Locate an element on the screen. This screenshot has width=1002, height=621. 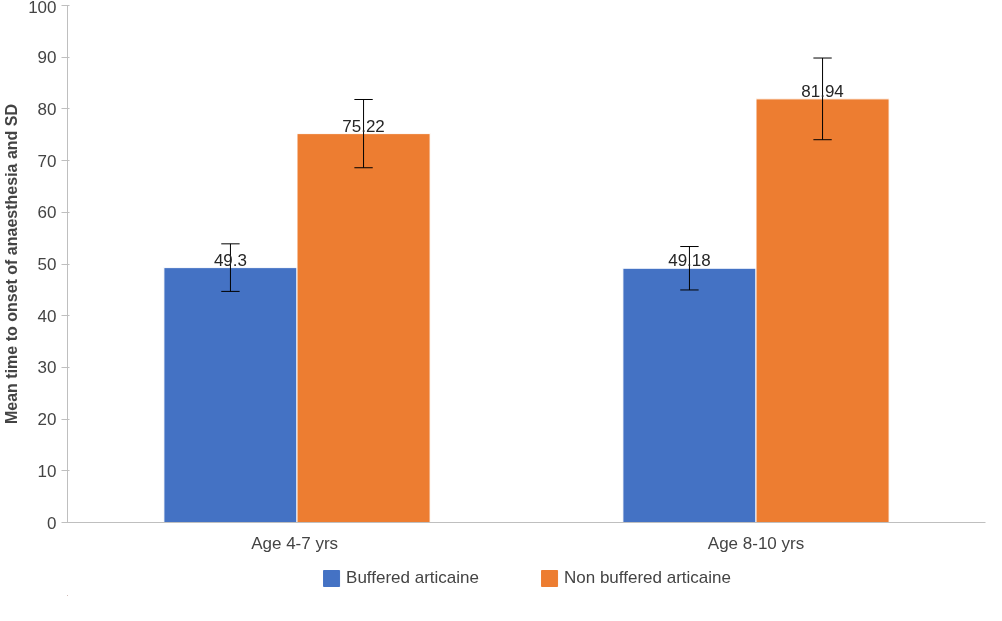
y-tick-label: 90 is located at coordinates (47, 58).